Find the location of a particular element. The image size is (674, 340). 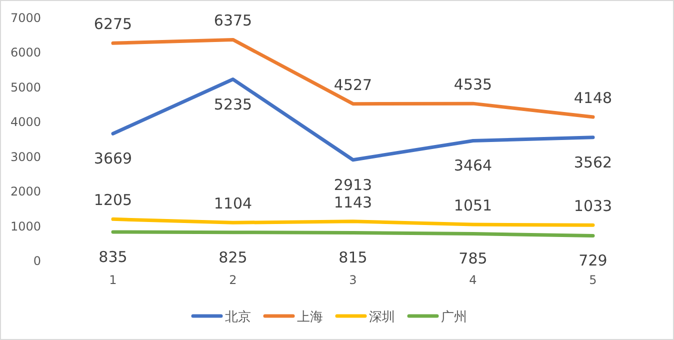

y-tick-label: 6000 is located at coordinates (25, 53).